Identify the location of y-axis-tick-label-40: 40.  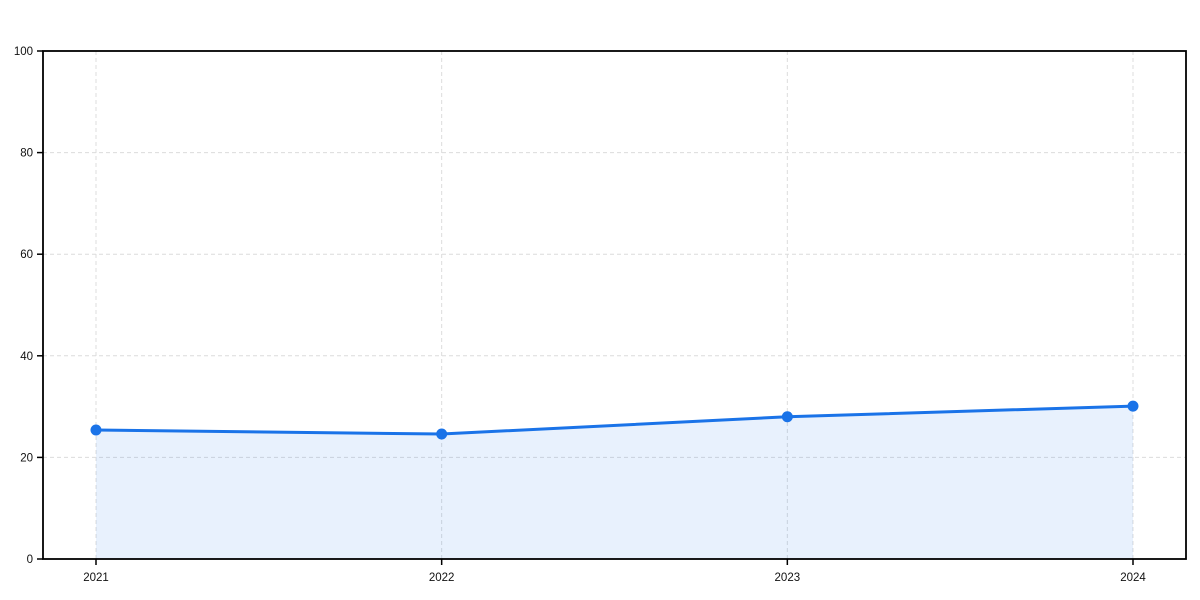
(26, 357).